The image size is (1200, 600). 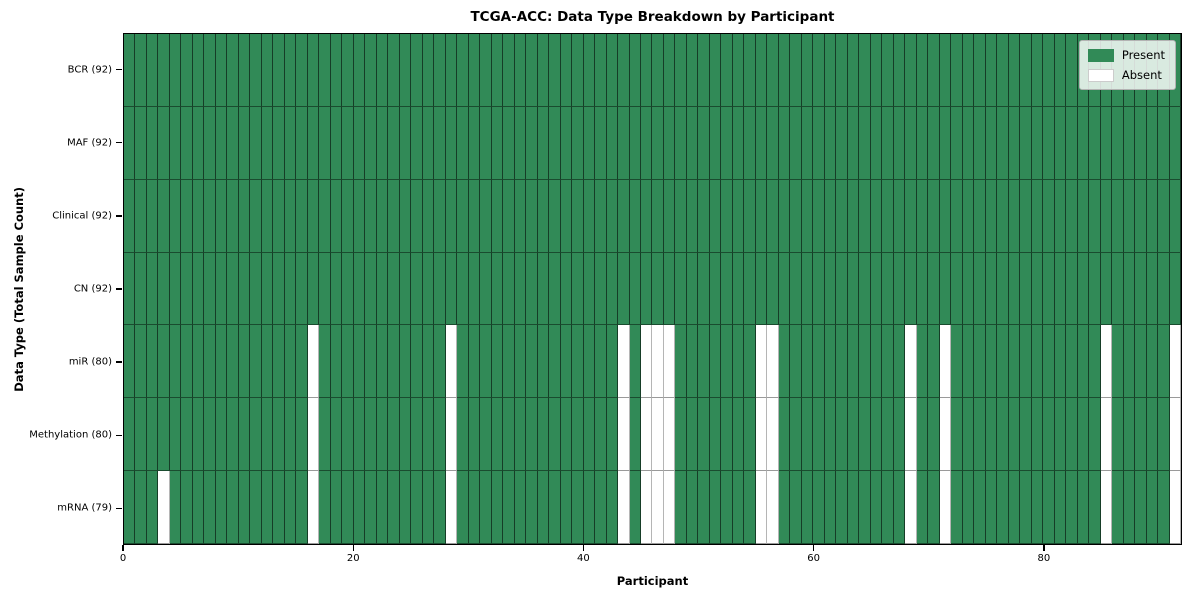 I want to click on legend-entry: Present, so click(x=1126, y=55).